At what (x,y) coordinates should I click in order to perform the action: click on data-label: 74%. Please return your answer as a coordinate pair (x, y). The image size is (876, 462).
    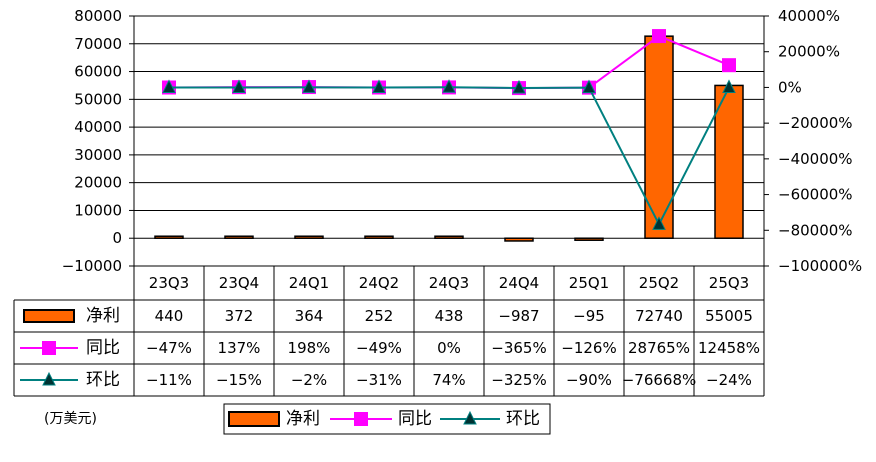
    Looking at the image, I should click on (448, 380).